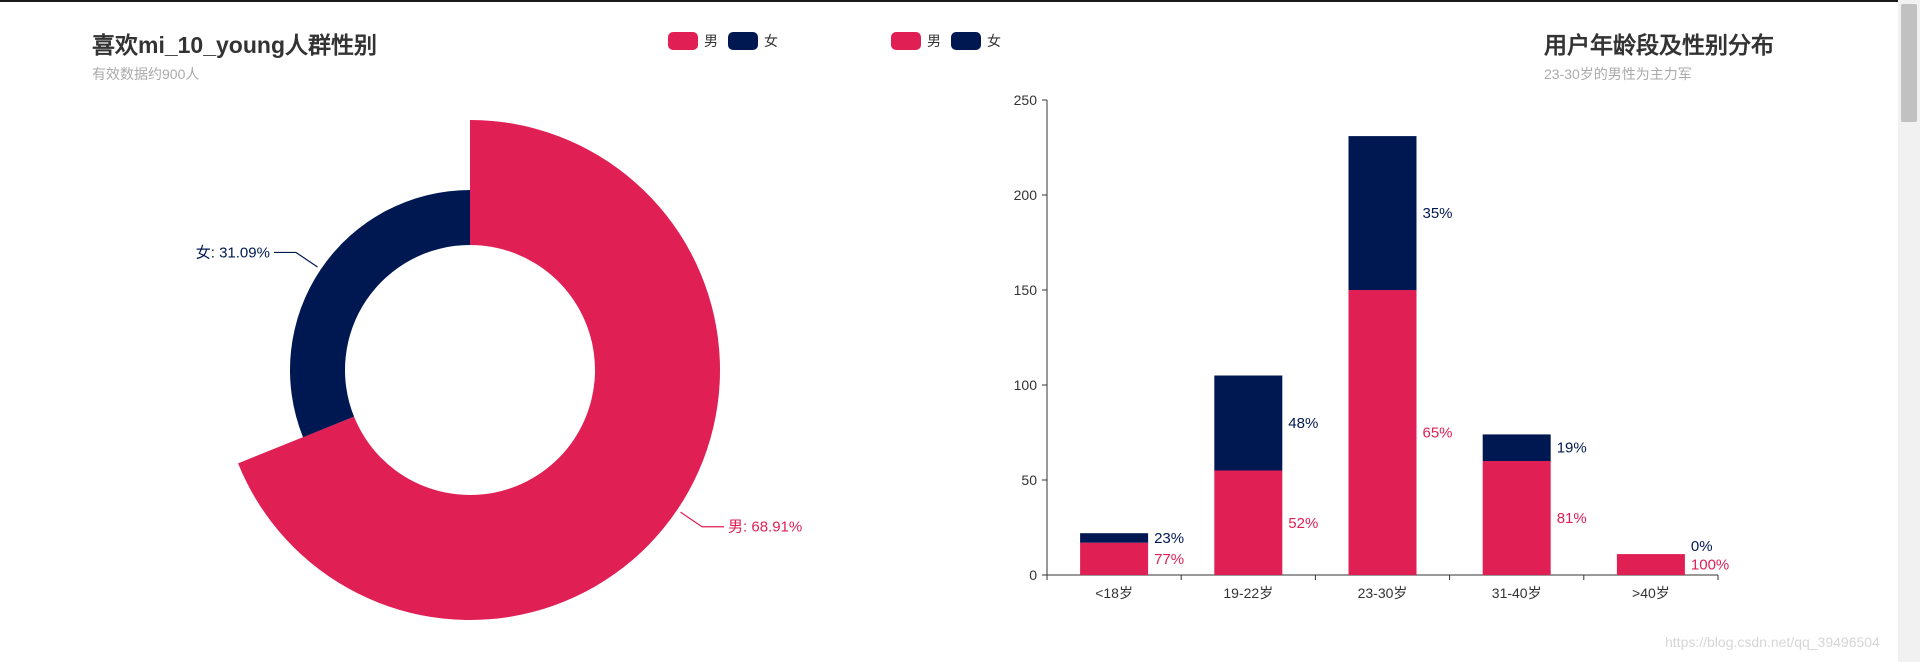  What do you see at coordinates (1026, 385) in the screenshot?
I see `y-tick-label: 100` at bounding box center [1026, 385].